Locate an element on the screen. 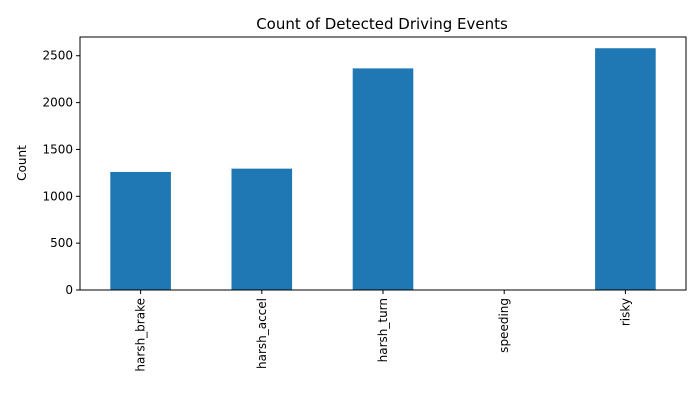 This screenshot has width=700, height=400. bar-harsh-brake is located at coordinates (140, 230).